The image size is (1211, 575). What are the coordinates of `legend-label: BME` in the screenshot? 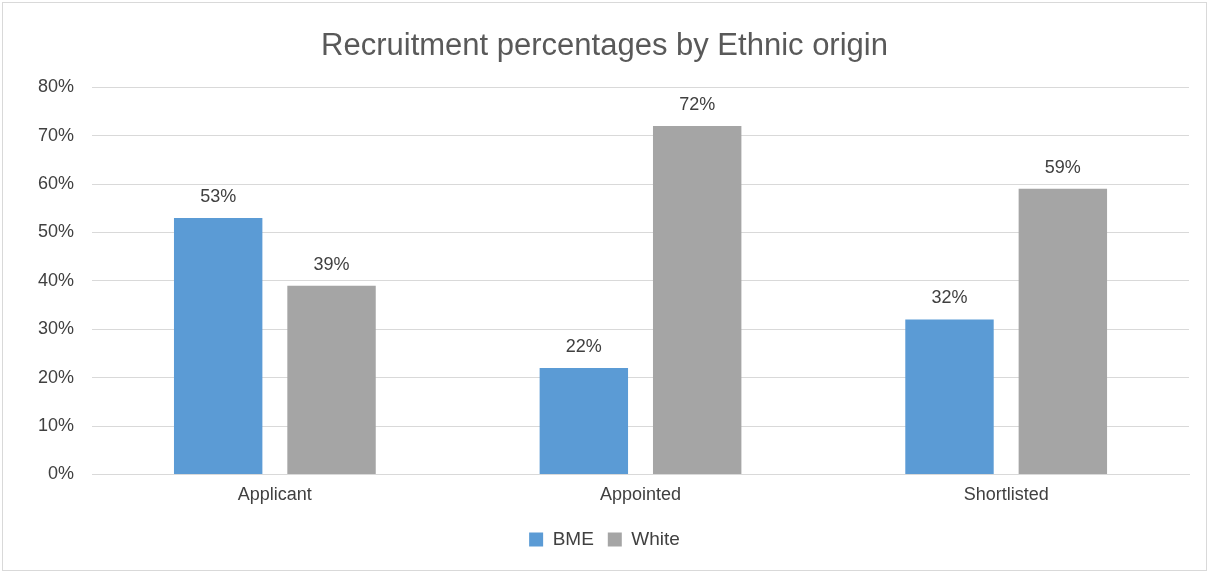 It's located at (573, 538).